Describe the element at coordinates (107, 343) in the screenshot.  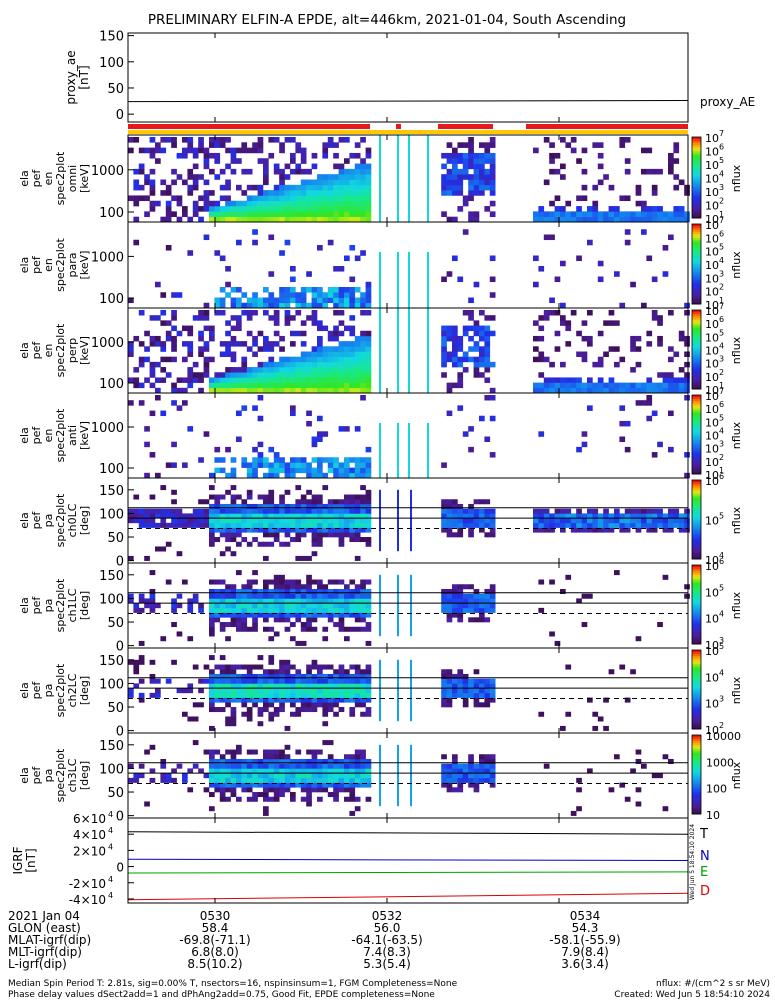
I see `y-tick-label: 1000` at that location.